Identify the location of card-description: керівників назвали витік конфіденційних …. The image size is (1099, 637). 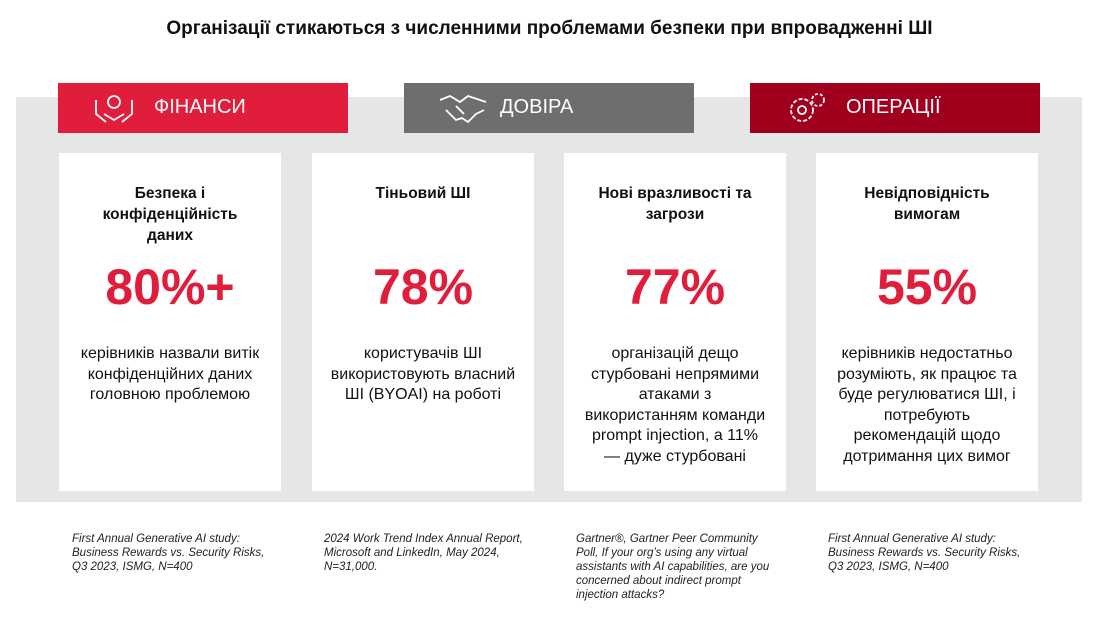
(170, 374).